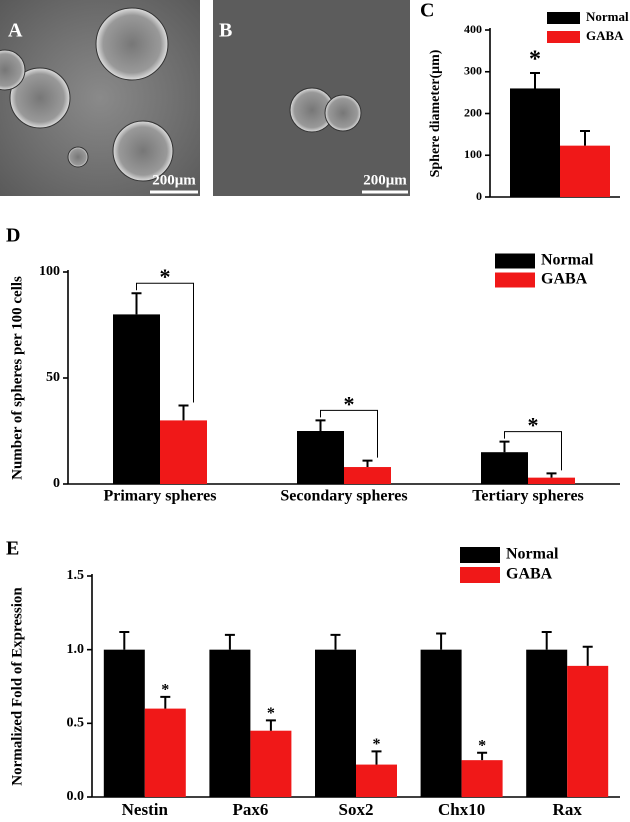  I want to click on x-tick-label: Tertiary spheres, so click(528, 496).